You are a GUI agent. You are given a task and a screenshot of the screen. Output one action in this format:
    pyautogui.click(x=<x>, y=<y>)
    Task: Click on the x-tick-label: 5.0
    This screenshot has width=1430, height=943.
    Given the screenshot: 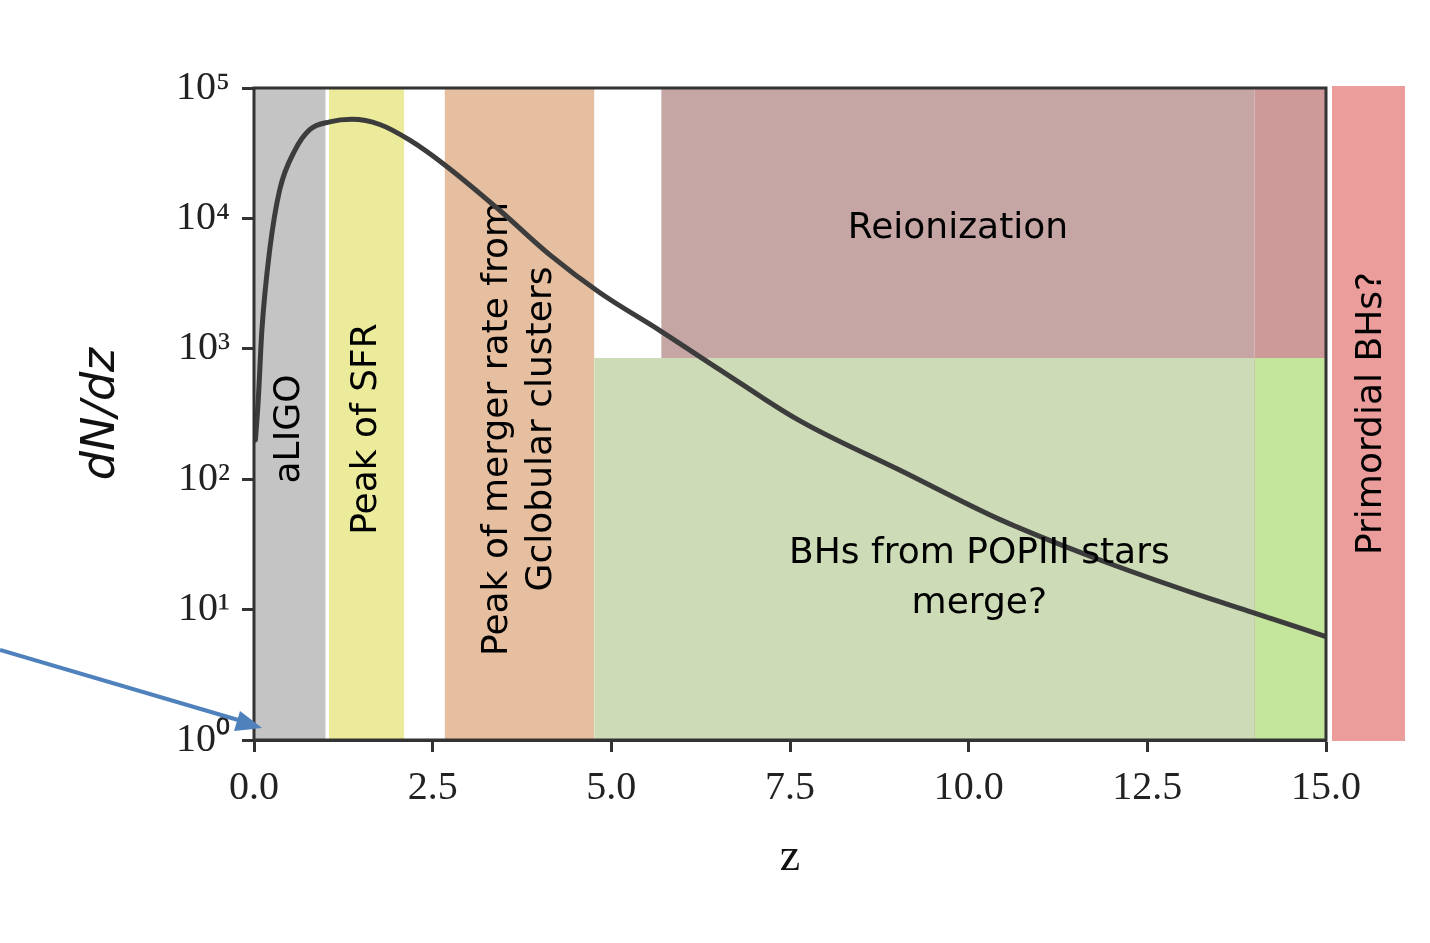 What is the action you would take?
    pyautogui.click(x=611, y=785)
    